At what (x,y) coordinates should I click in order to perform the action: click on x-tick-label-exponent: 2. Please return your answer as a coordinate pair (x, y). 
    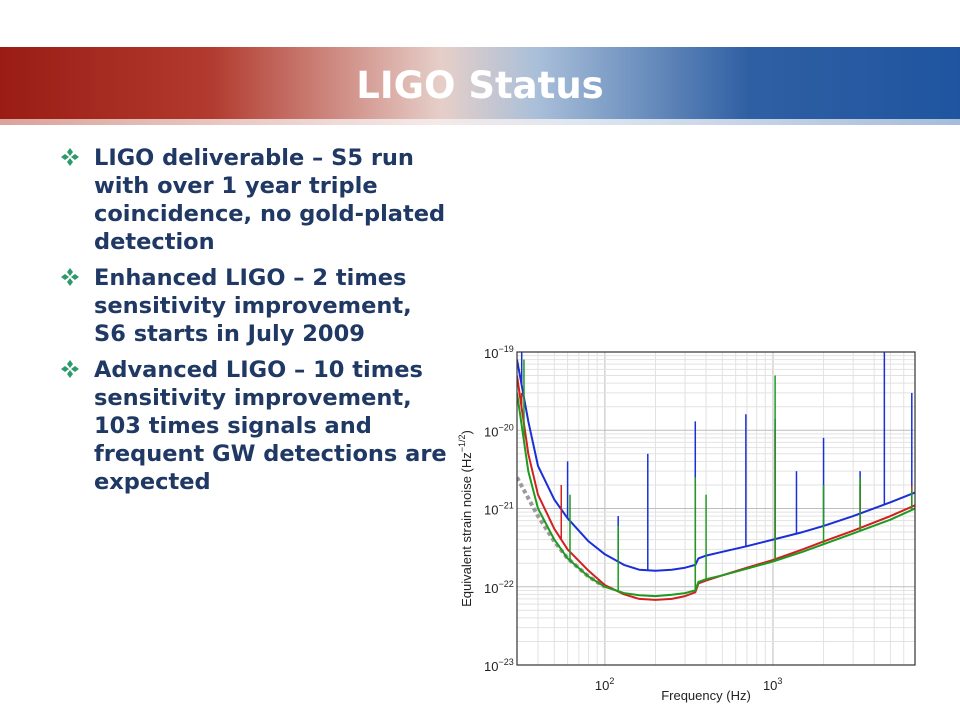
    Looking at the image, I should click on (611, 681).